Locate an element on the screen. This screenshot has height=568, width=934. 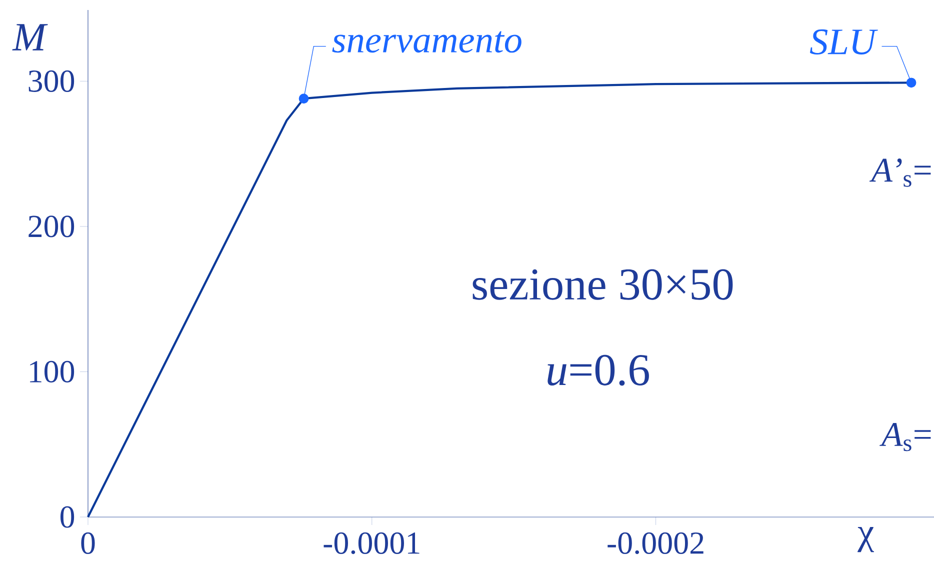
y-axis-title: M is located at coordinates (30, 37).